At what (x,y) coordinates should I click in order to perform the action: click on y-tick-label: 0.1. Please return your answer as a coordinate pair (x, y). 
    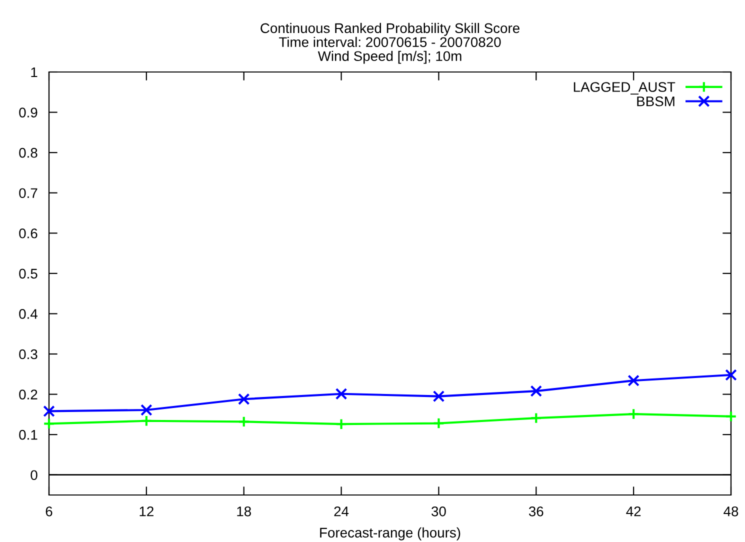
    Looking at the image, I should click on (28, 435).